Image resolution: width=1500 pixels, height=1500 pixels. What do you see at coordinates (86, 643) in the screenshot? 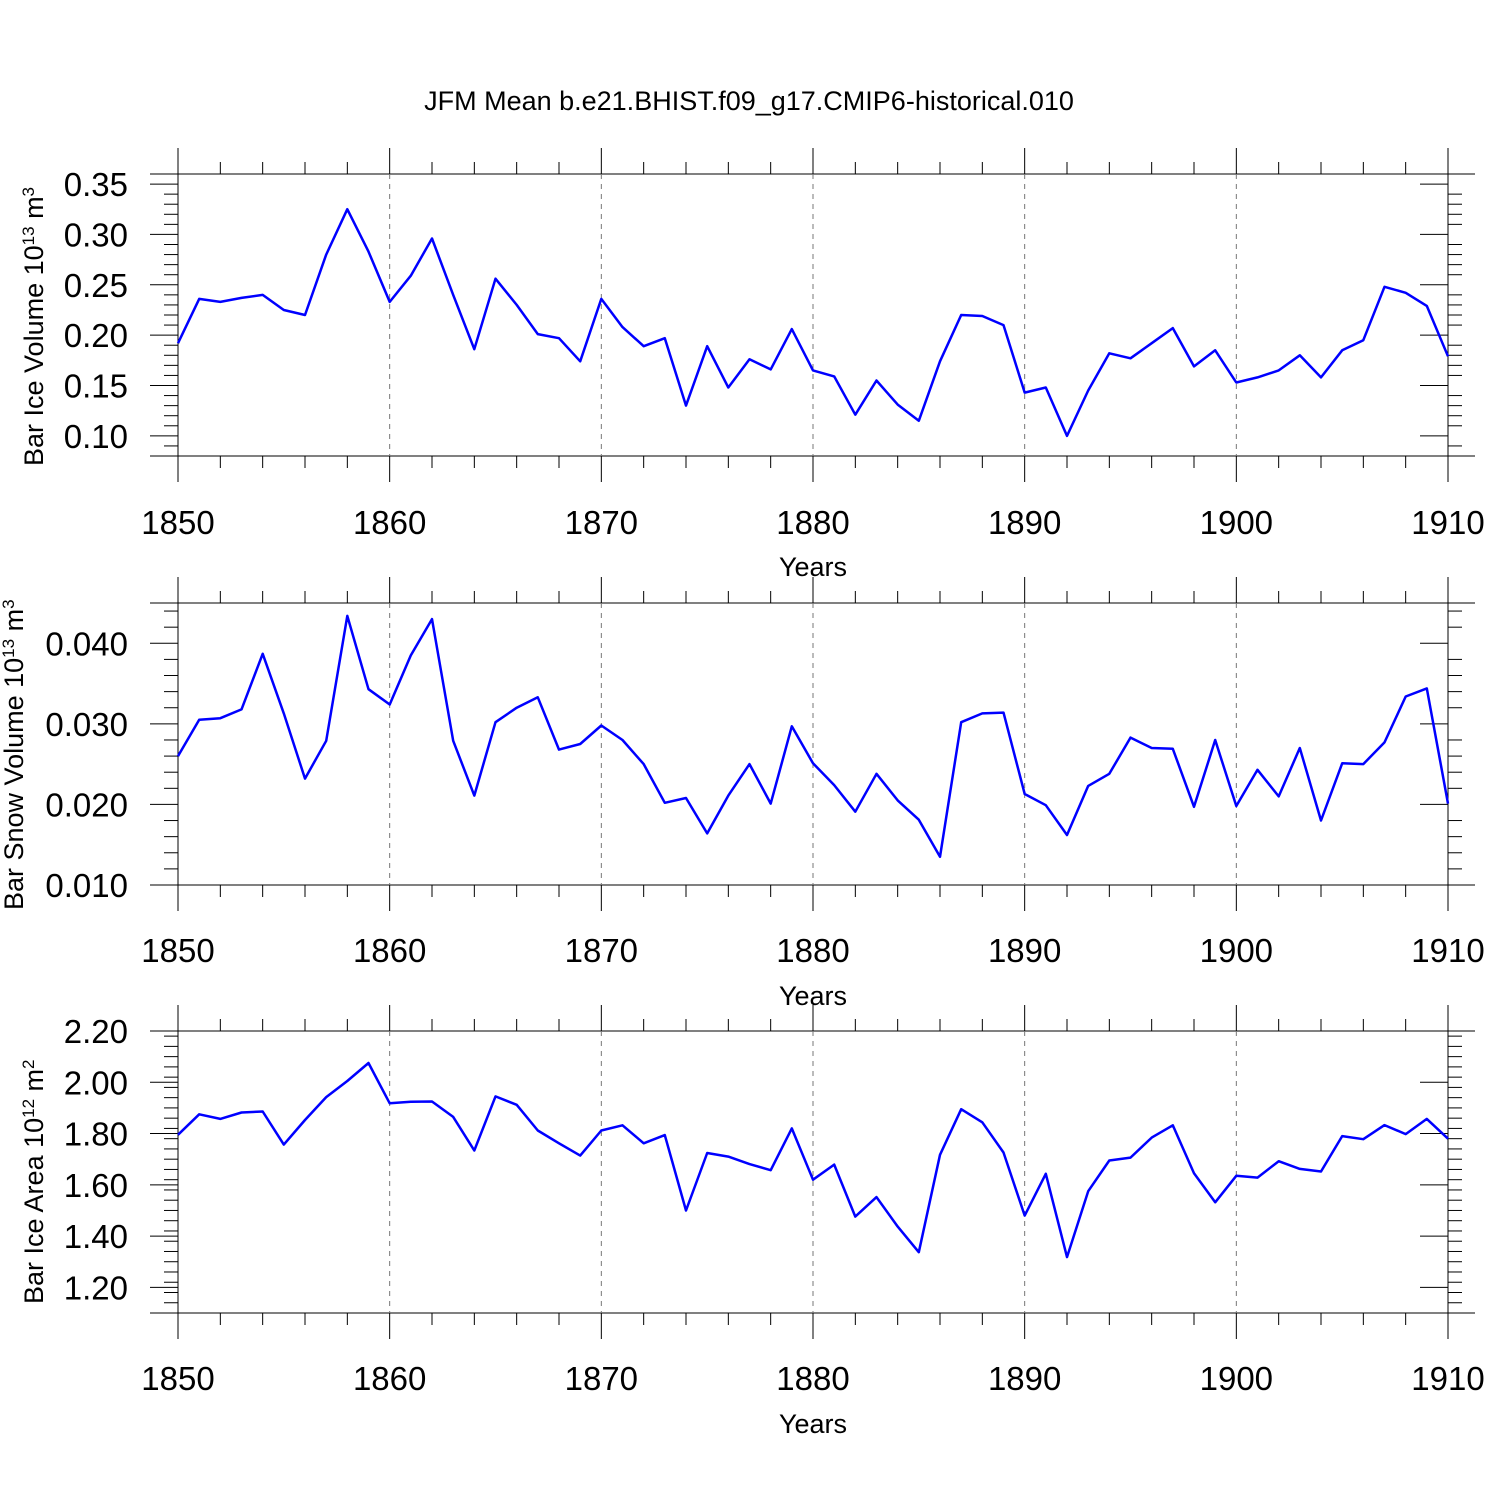
I see `snow-volume-y-tick-label: 0.040` at bounding box center [86, 643].